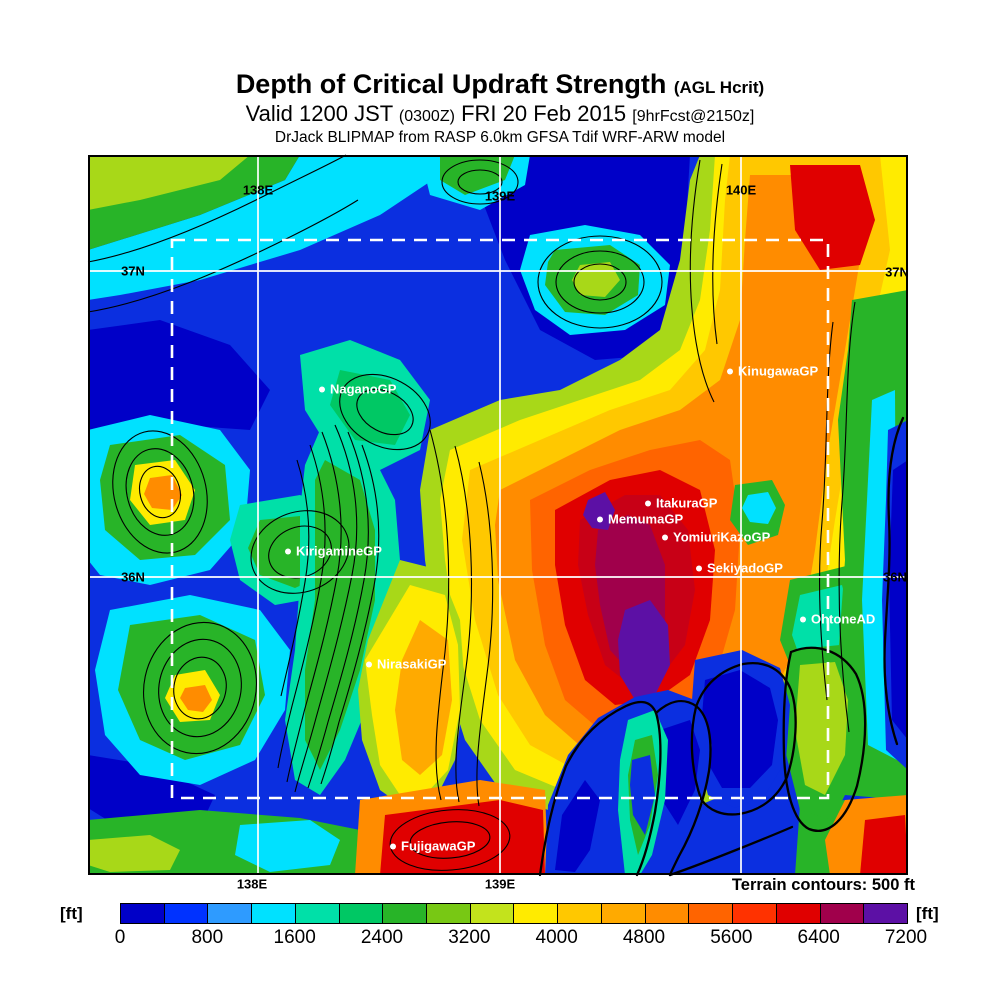  I want to click on colorbar-unit-right: [ft], so click(927, 913).